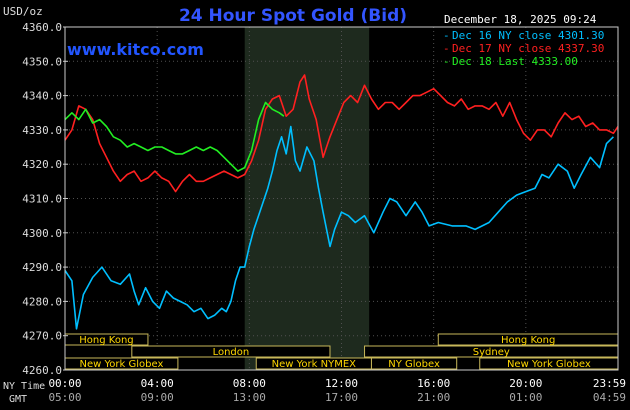 Image resolution: width=630 pixels, height=410 pixels. What do you see at coordinates (491, 352) in the screenshot?
I see `session-label: Sydney` at bounding box center [491, 352].